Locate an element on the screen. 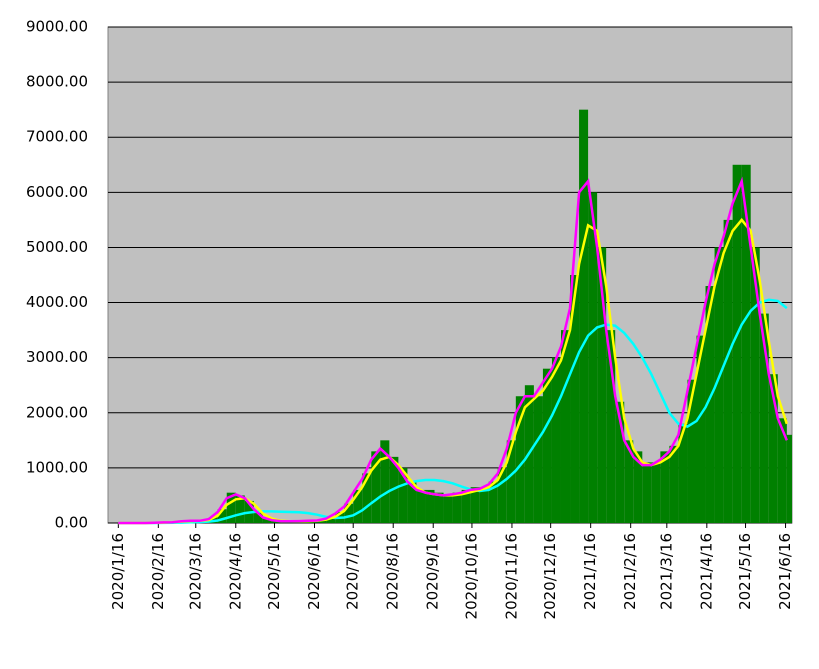 The image size is (819, 669). x-tick-label: 2021/6/16 is located at coordinates (785, 571).